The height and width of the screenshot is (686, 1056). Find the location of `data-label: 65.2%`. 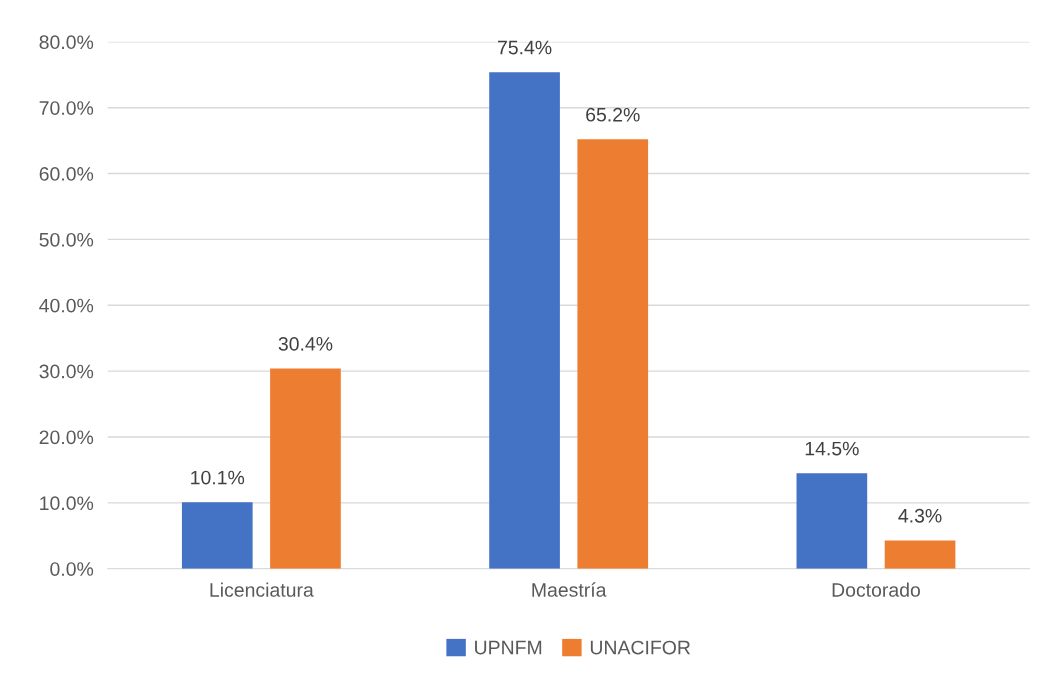

data-label: 65.2% is located at coordinates (613, 114).